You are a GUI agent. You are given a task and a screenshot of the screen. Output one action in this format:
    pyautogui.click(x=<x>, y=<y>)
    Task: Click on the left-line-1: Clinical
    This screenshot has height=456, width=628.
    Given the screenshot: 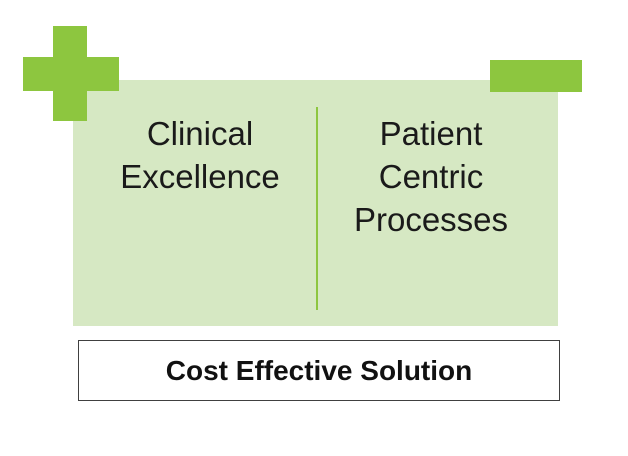 What is the action you would take?
    pyautogui.click(x=200, y=133)
    